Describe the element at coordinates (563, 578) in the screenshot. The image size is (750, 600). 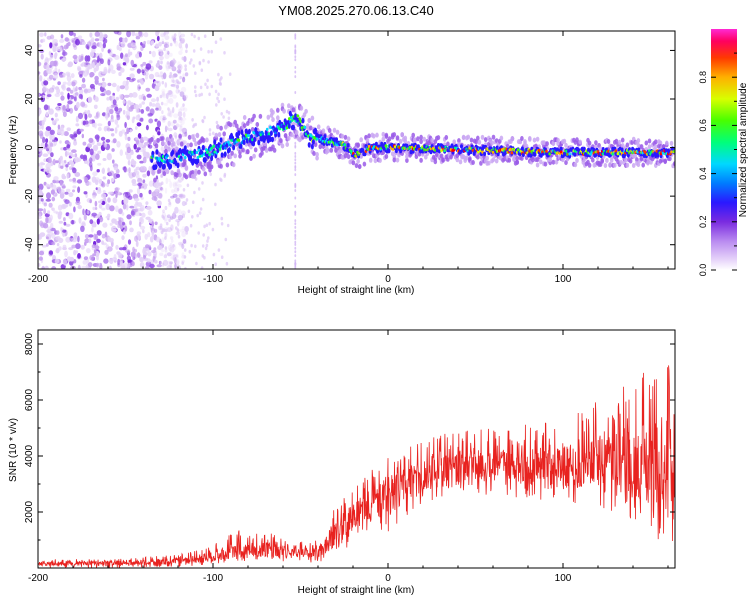
I see `x-tick-label: 100` at that location.